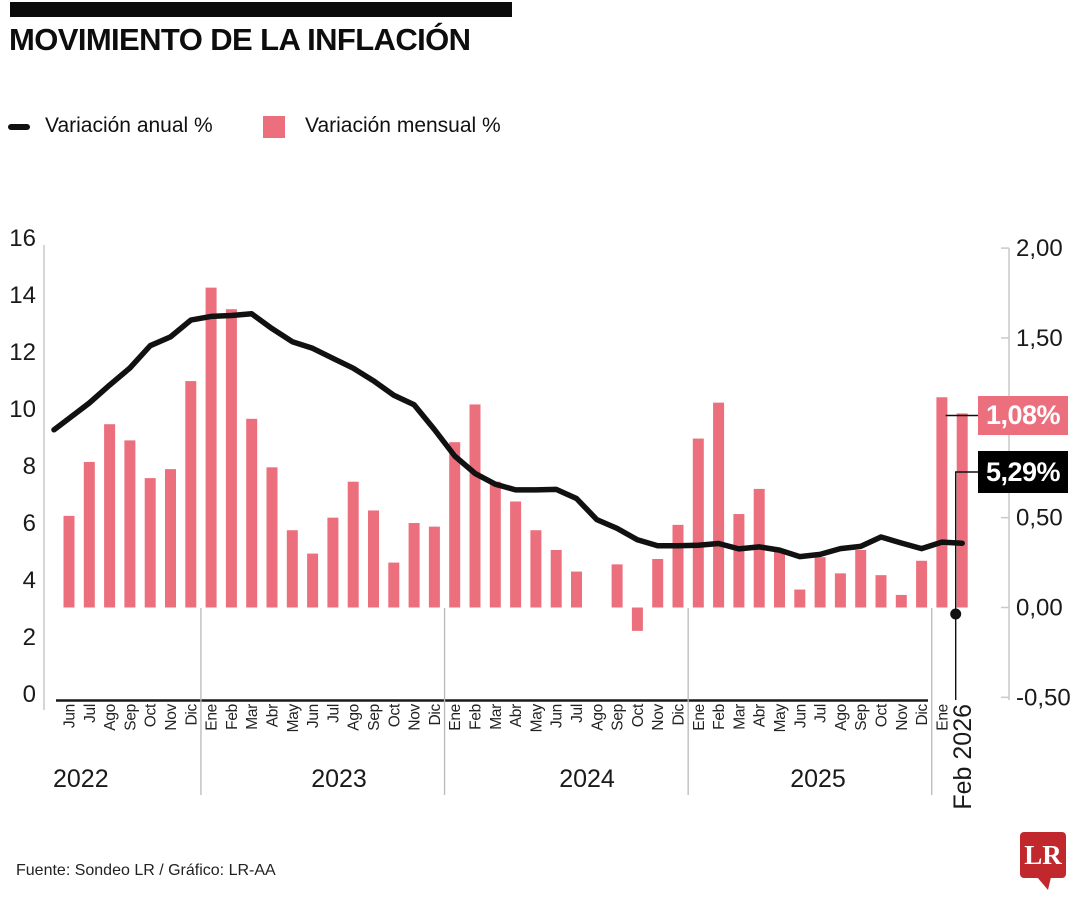  I want to click on annual-line-swatch, so click(19, 127).